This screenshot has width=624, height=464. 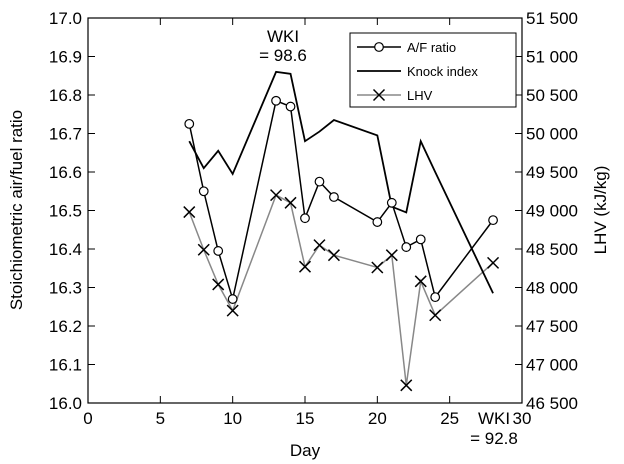 What do you see at coordinates (395, 95) in the screenshot?
I see `legend-item-lhv: LHV` at bounding box center [395, 95].